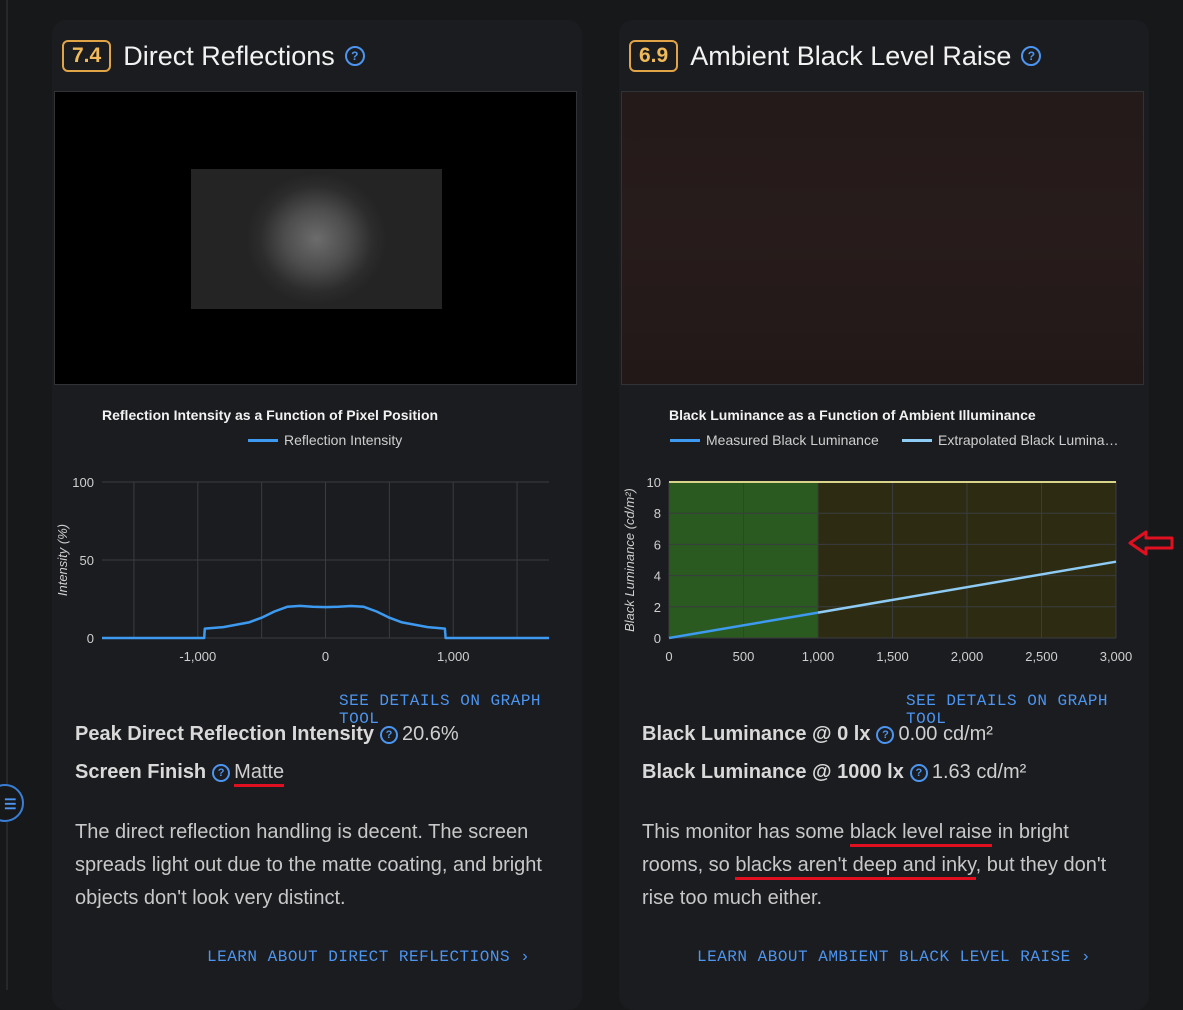 This screenshot has width=1183, height=1010. I want to click on table-of-contents-button: ☰, so click(12, 803).